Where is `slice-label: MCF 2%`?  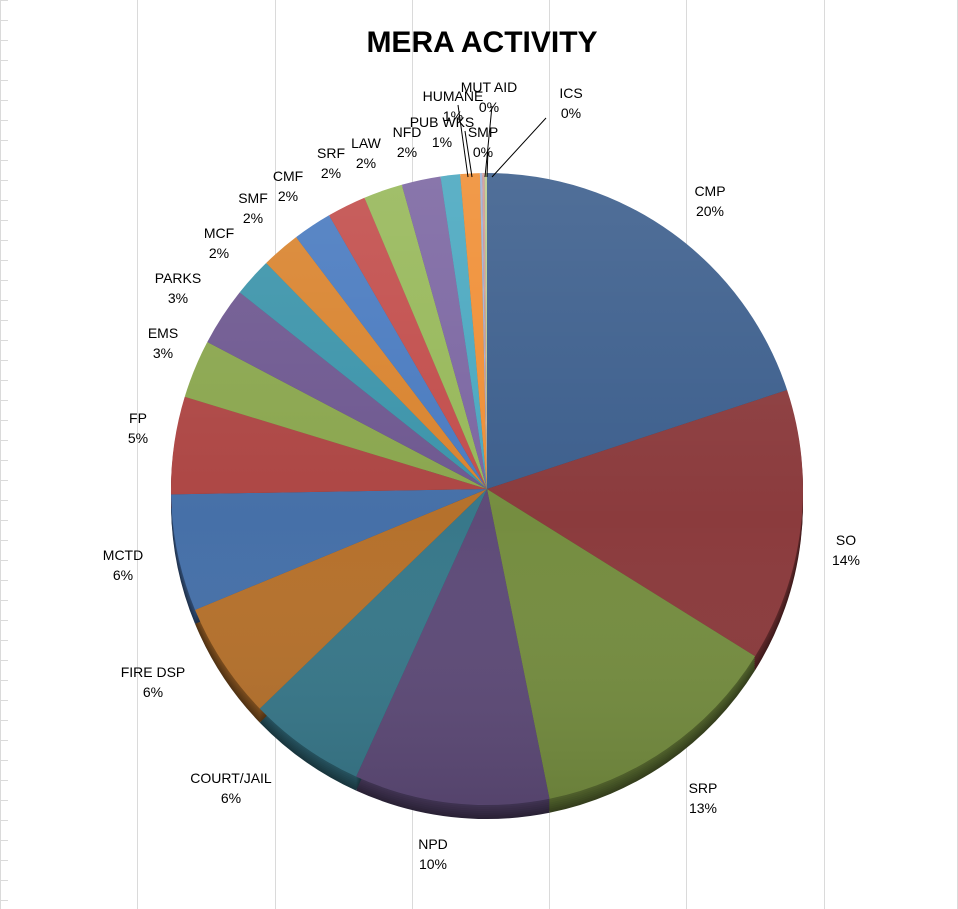
slice-label: MCF 2% is located at coordinates (219, 243).